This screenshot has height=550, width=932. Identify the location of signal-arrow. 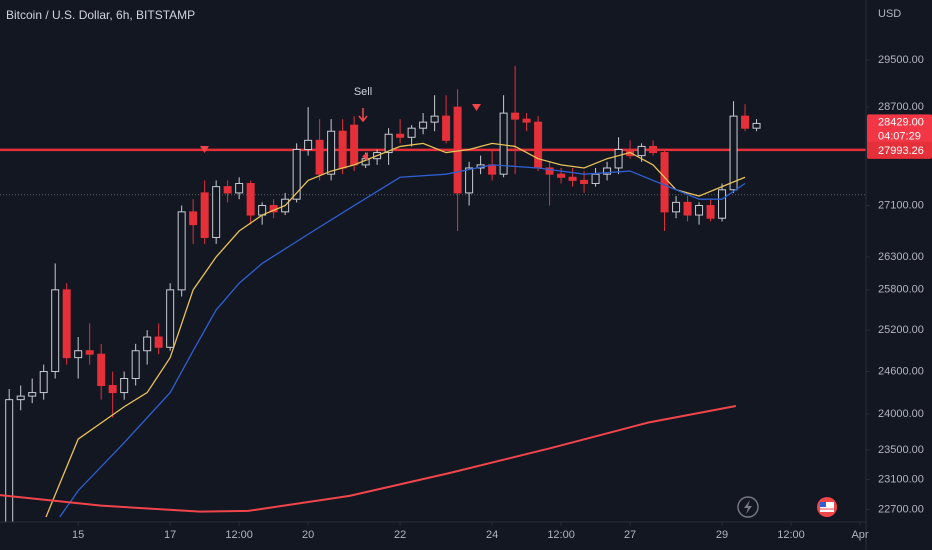
(363, 115).